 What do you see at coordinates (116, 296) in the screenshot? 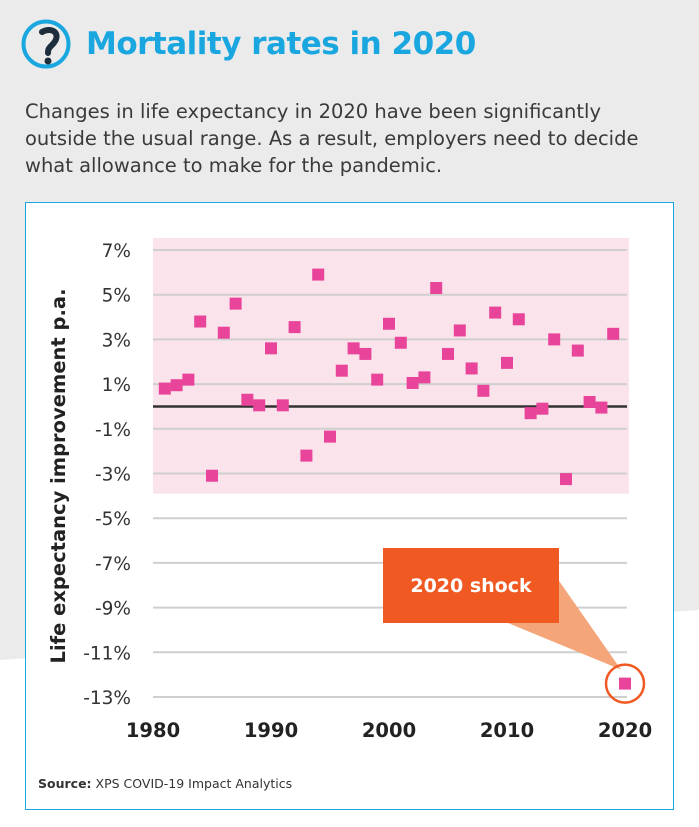
I see `y-tick-label: 5%` at bounding box center [116, 296].